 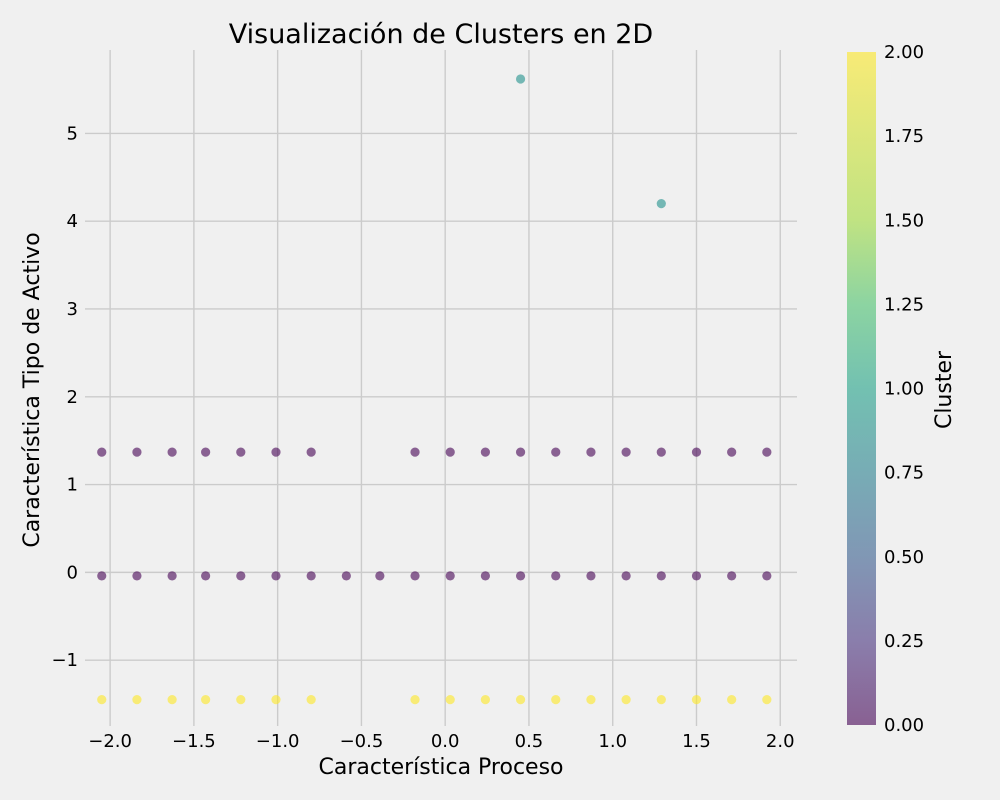 What do you see at coordinates (72, 221) in the screenshot?
I see `y-tick-label: 4` at bounding box center [72, 221].